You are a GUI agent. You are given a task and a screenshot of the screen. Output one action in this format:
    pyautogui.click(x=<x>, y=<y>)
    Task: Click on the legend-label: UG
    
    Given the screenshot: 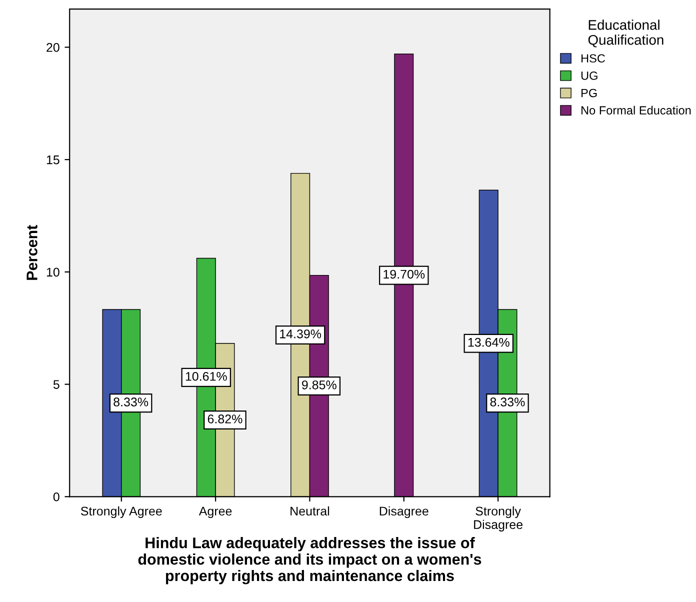 What is the action you would take?
    pyautogui.click(x=589, y=76)
    